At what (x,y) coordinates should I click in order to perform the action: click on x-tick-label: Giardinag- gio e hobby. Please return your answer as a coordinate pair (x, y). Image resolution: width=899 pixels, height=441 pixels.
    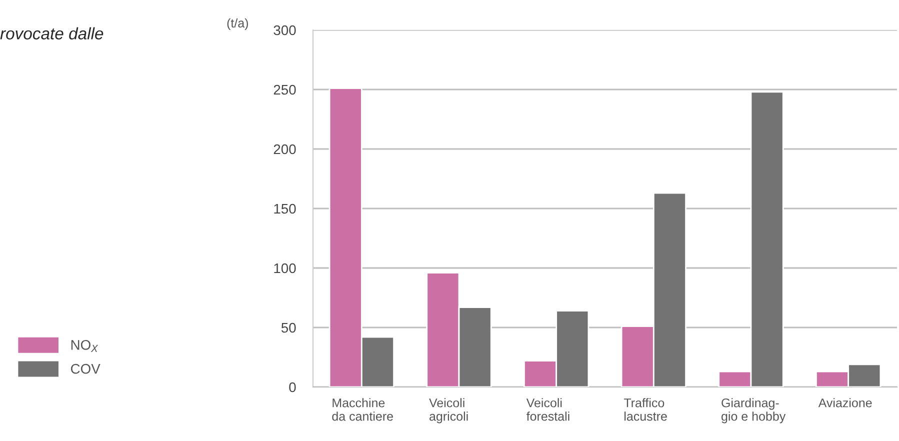
    Looking at the image, I should click on (754, 411).